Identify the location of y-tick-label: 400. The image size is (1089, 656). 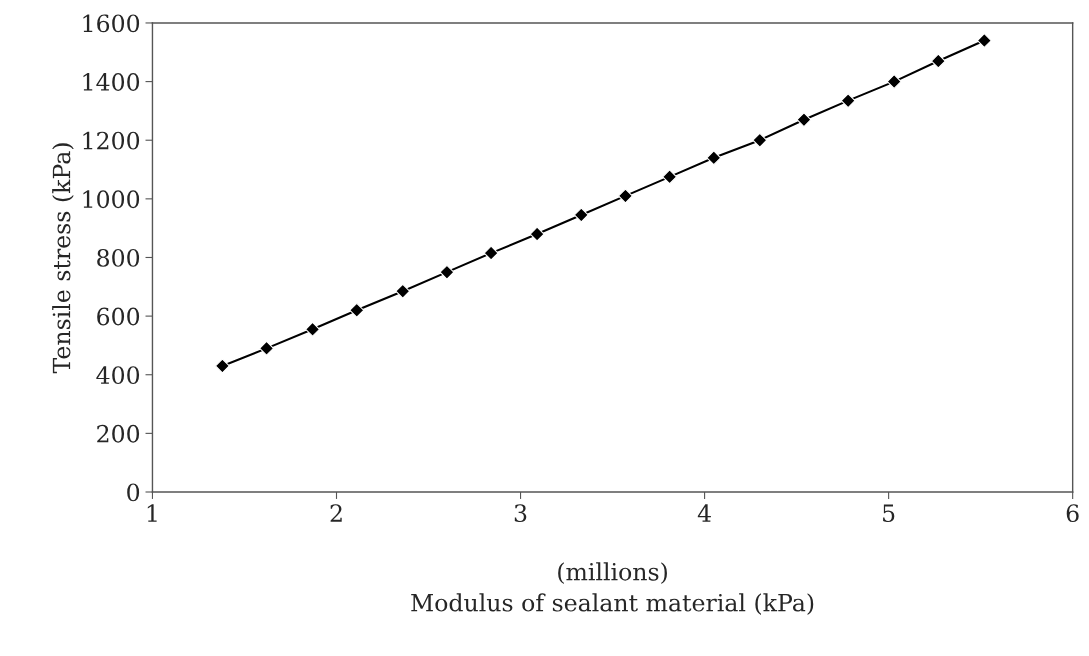
(118, 375).